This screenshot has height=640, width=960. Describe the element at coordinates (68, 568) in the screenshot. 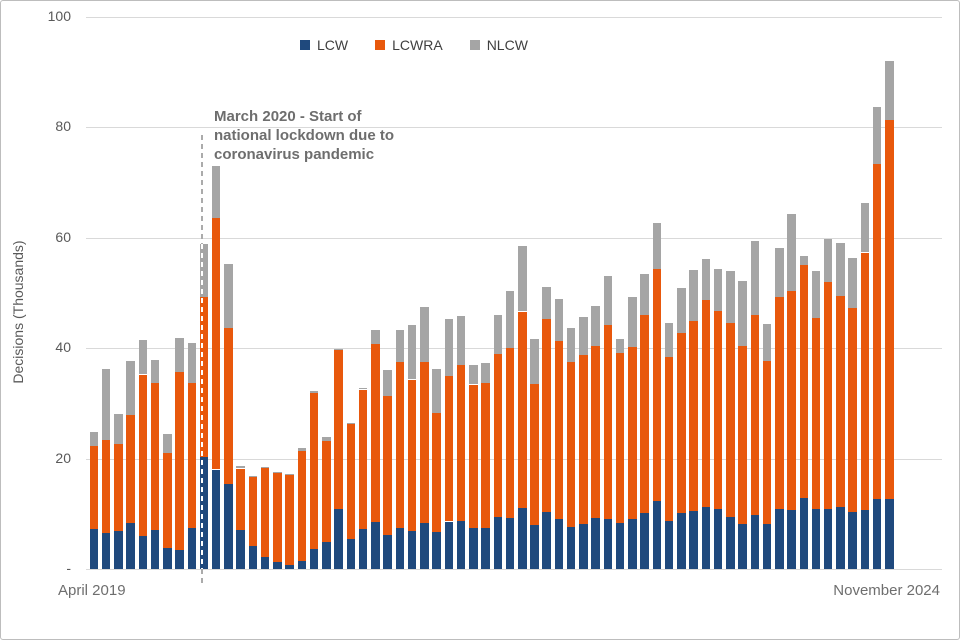

I see `y-tick-label: -` at that location.